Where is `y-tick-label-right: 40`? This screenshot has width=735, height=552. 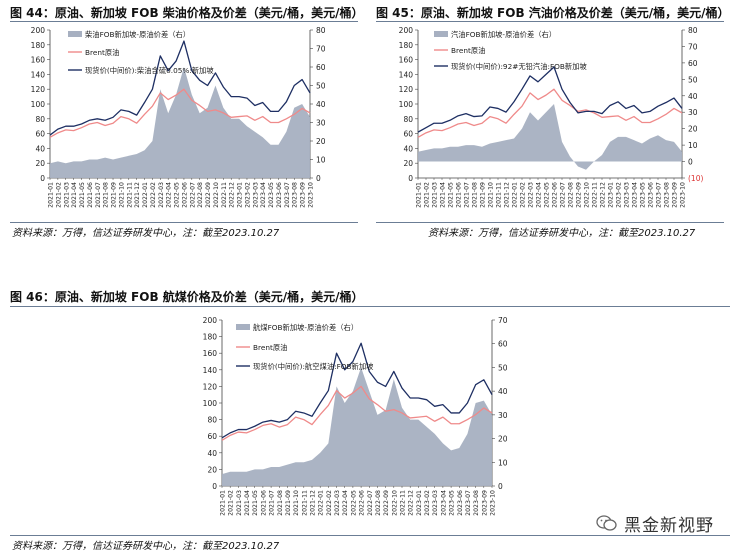
y-tick-label-right: 40 is located at coordinates (693, 96).